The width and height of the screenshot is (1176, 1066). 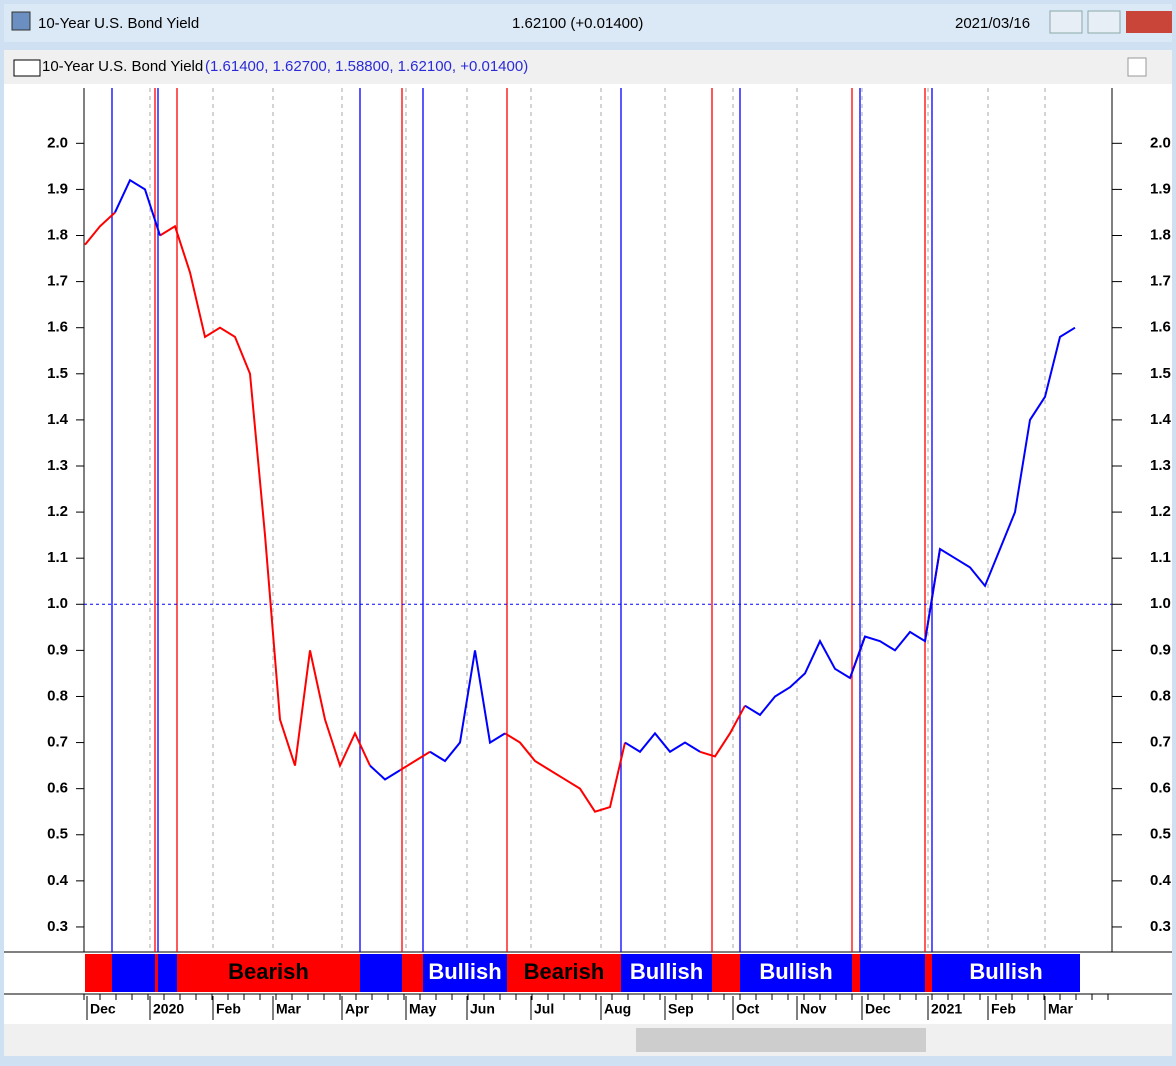 I want to click on window-title: 10-Year U.S. Bond Yield, so click(x=118, y=23).